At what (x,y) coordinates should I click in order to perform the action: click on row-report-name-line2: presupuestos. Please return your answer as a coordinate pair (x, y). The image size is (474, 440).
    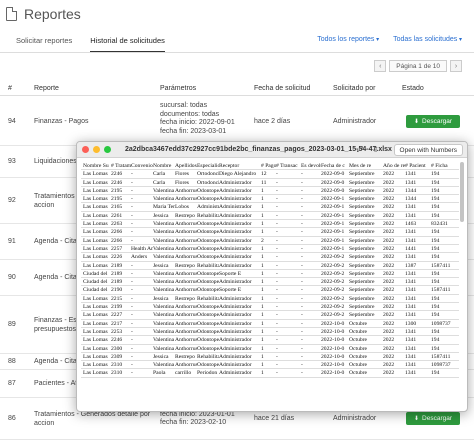
    Looking at the image, I should click on (55, 329).